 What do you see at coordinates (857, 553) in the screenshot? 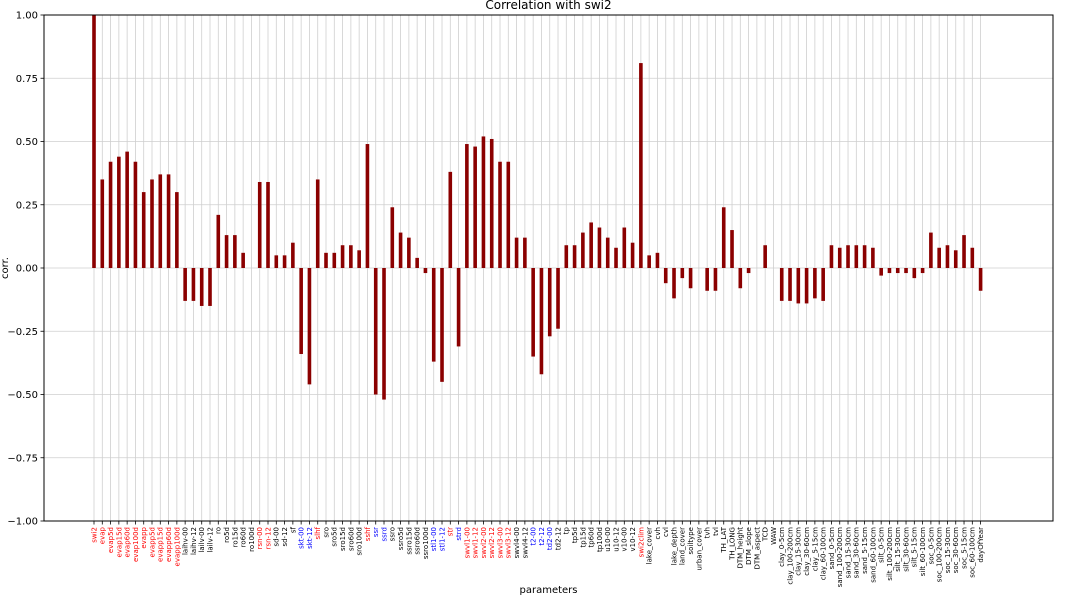
I see `x-tick-label: sand_30-60cm` at bounding box center [857, 553].